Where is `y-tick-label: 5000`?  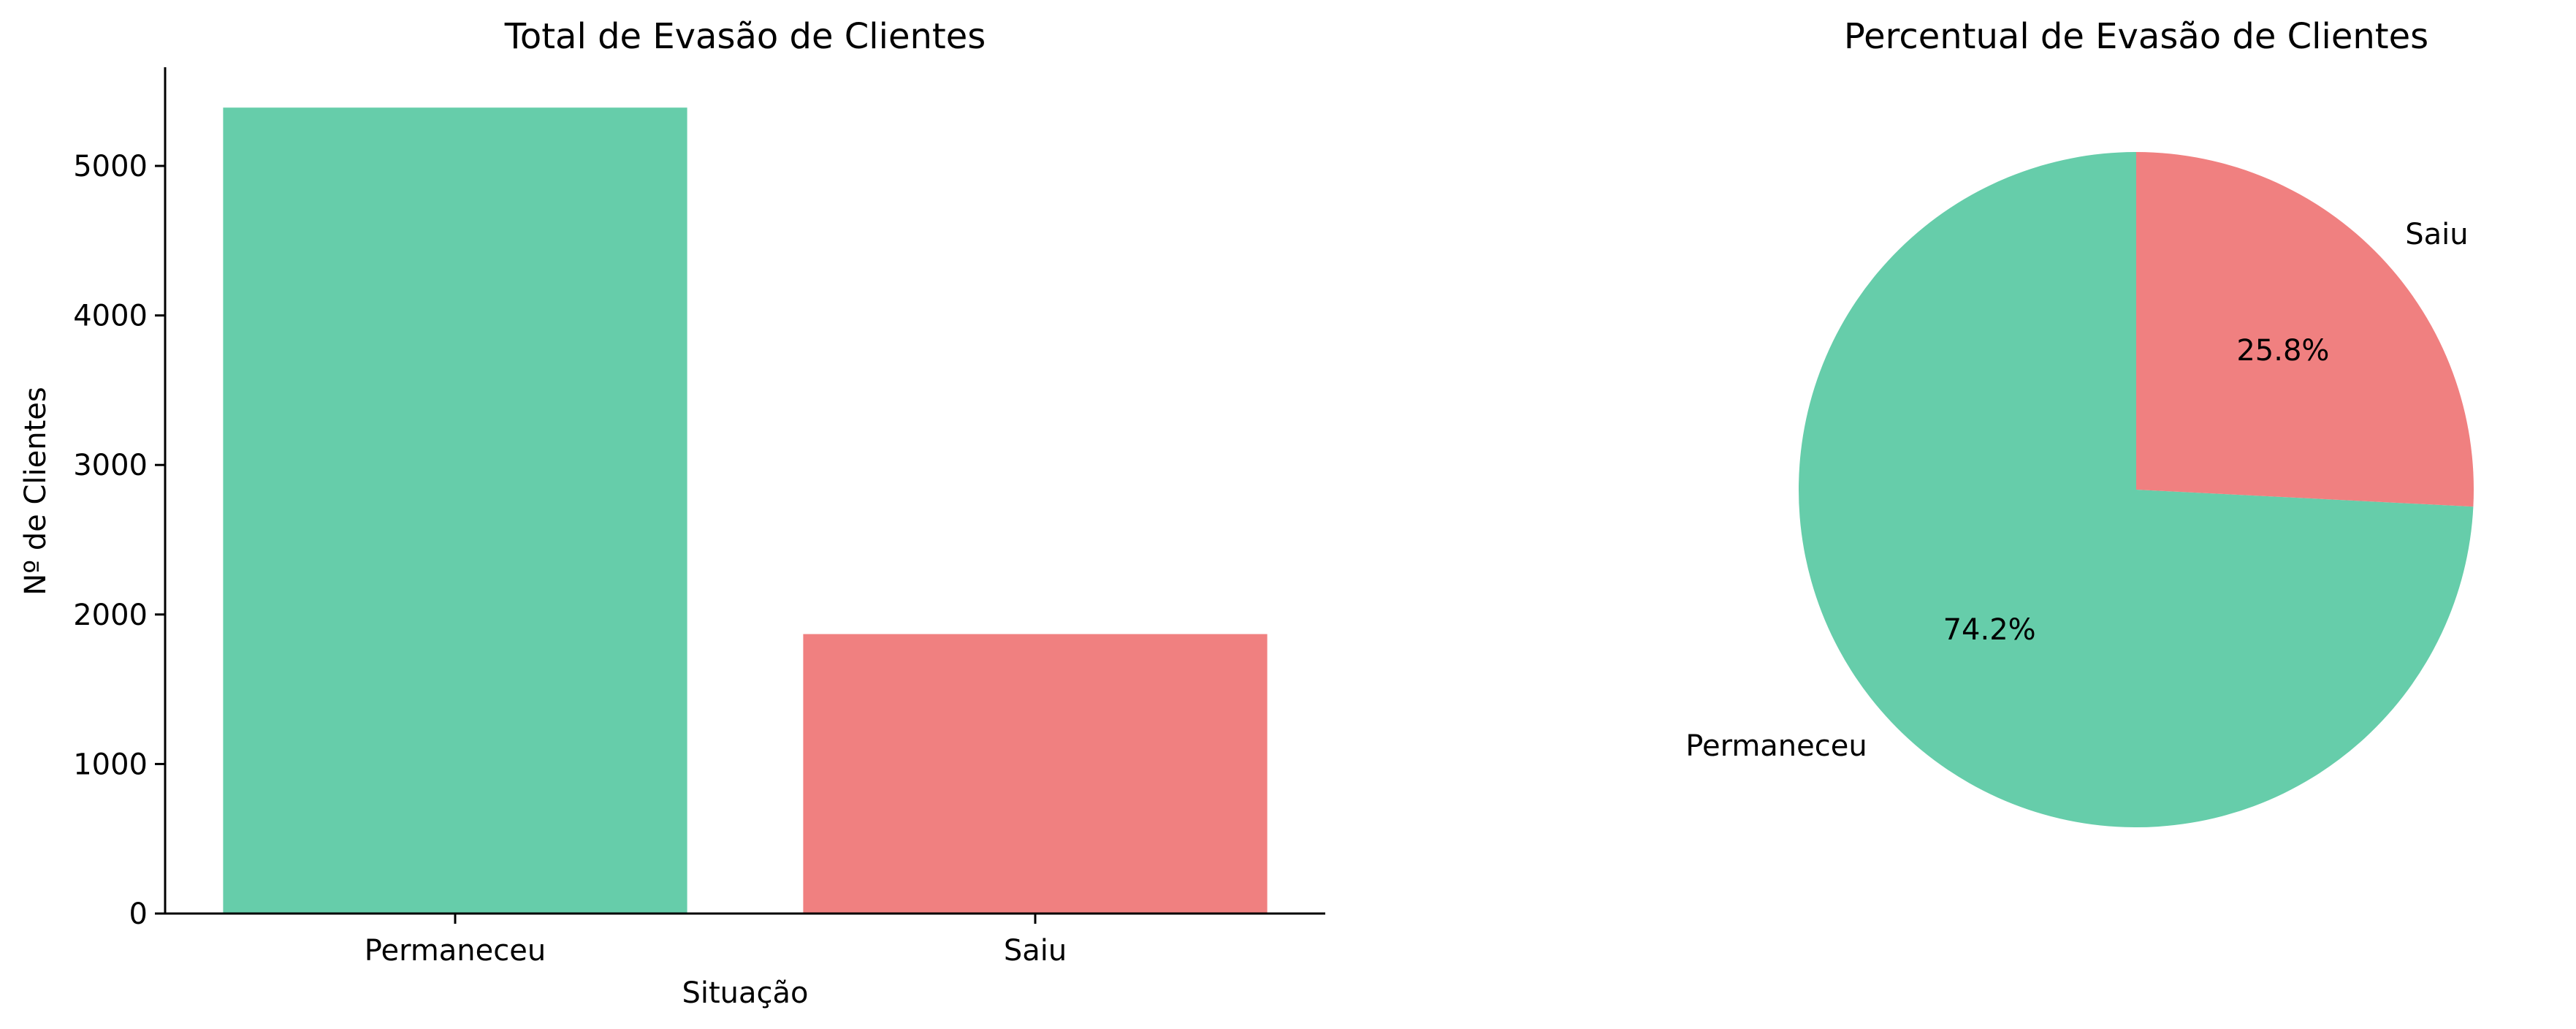
y-tick-label: 5000 is located at coordinates (110, 166).